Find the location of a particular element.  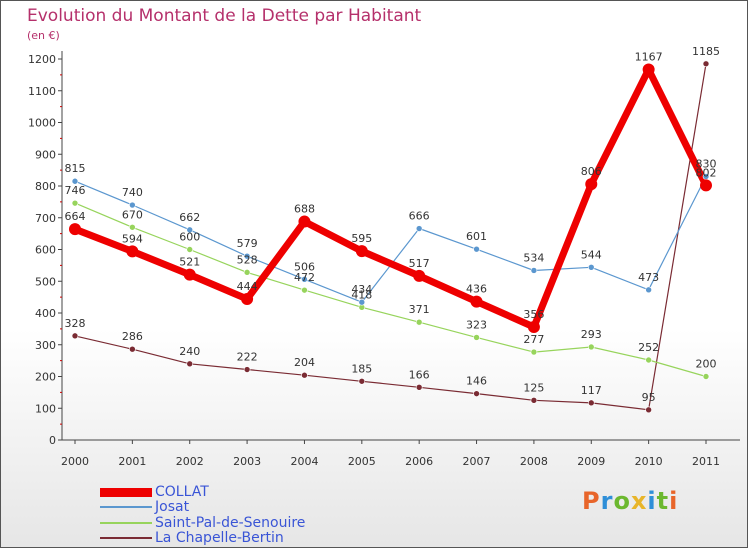

x-tick-label: 2001 is located at coordinates (132, 461).